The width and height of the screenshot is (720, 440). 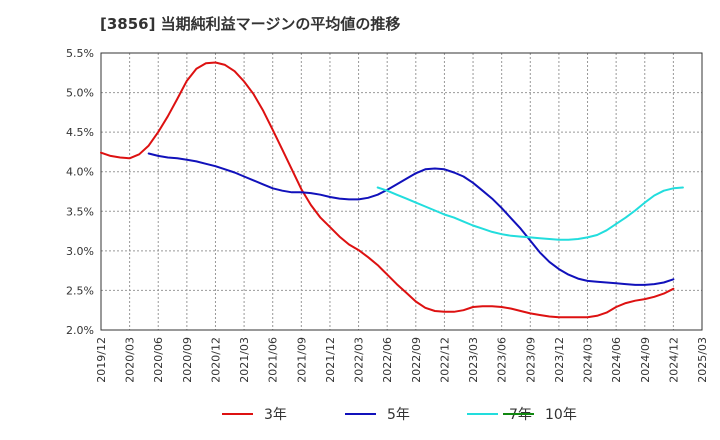 What do you see at coordinates (273, 360) in the screenshot?
I see `x-tick-label: 2021/06` at bounding box center [273, 360].